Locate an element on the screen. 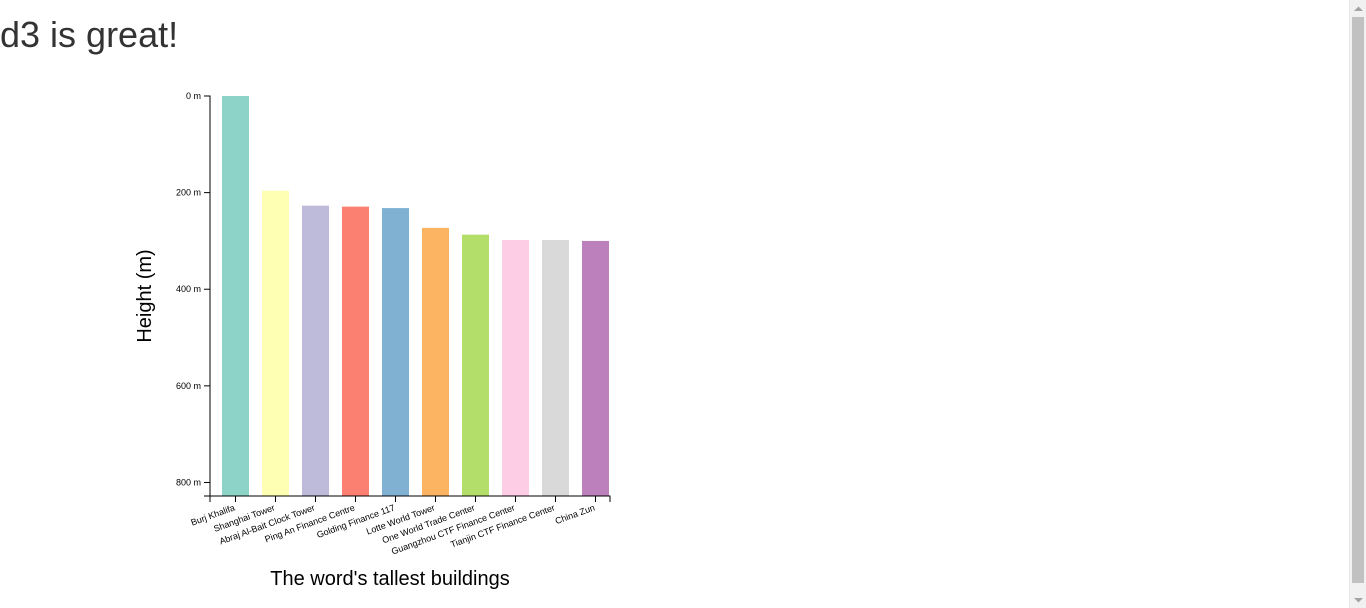  scroll-up-arrow-icon is located at coordinates (1358, 8).